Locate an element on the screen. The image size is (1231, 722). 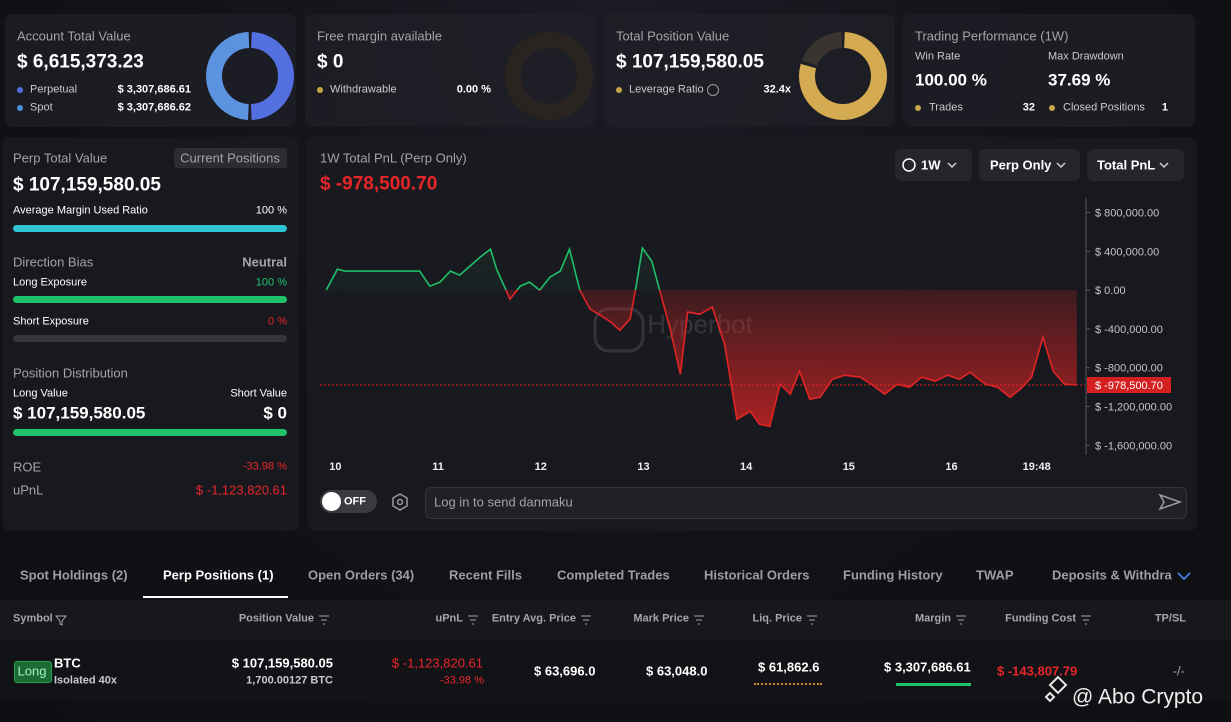
long-bar is located at coordinates (150, 299).